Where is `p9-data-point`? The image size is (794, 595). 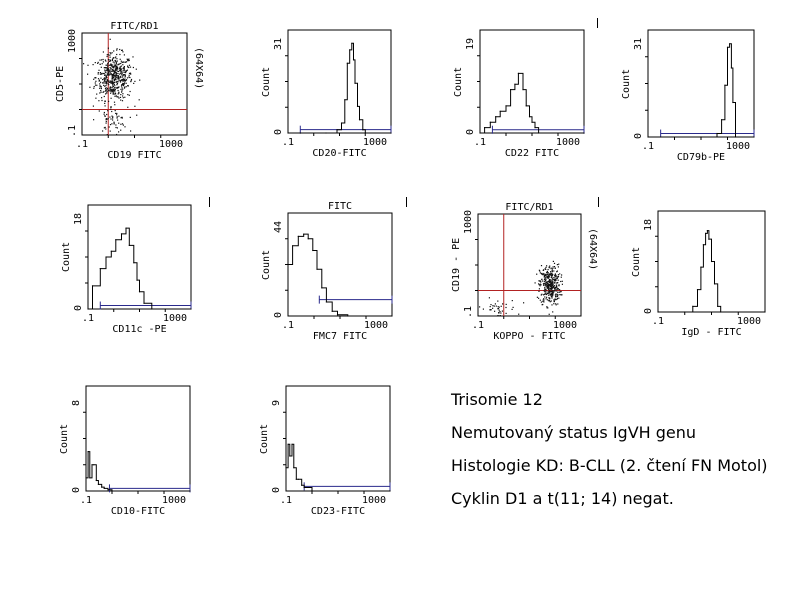 p9-data-point is located at coordinates (96, 480).